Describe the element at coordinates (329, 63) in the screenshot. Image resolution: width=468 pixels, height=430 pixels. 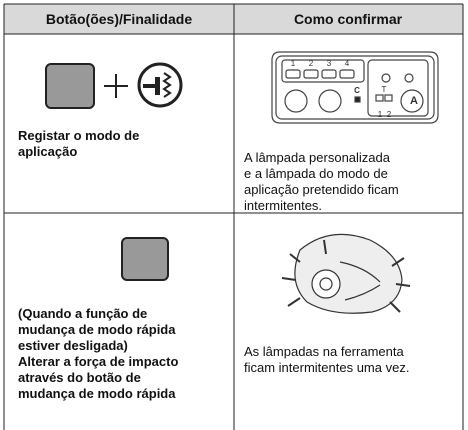
I see `panel-label: 3` at that location.